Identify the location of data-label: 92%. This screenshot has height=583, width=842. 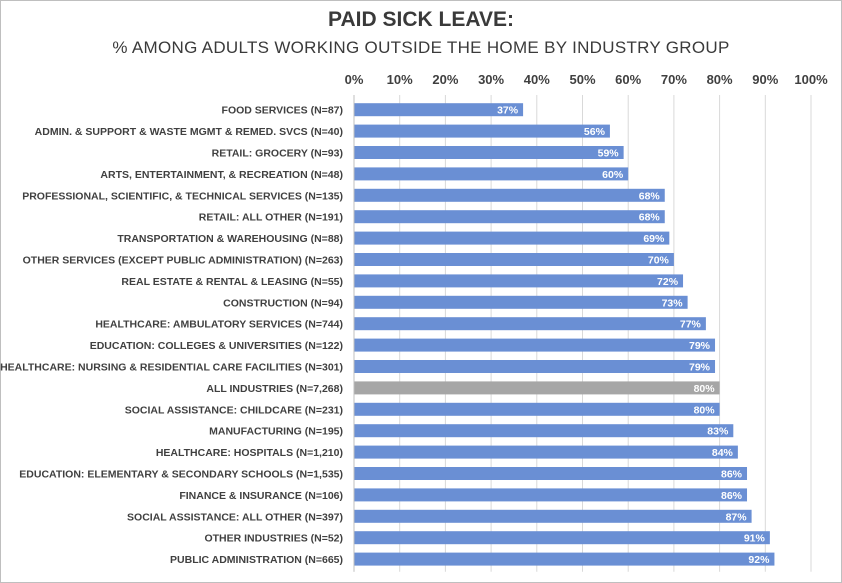
(759, 560).